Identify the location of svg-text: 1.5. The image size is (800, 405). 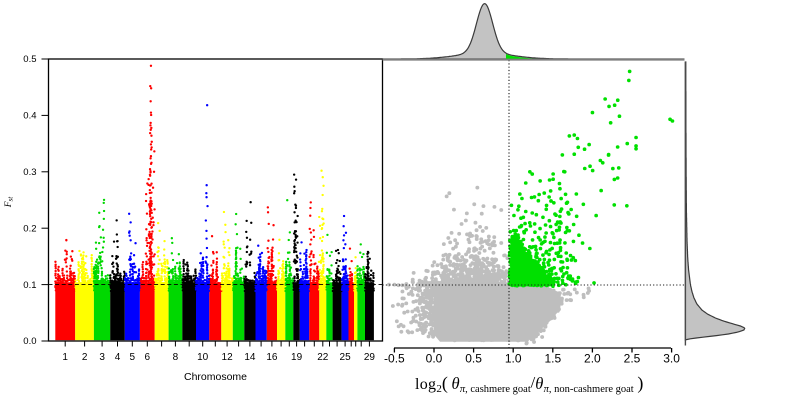
(552, 359).